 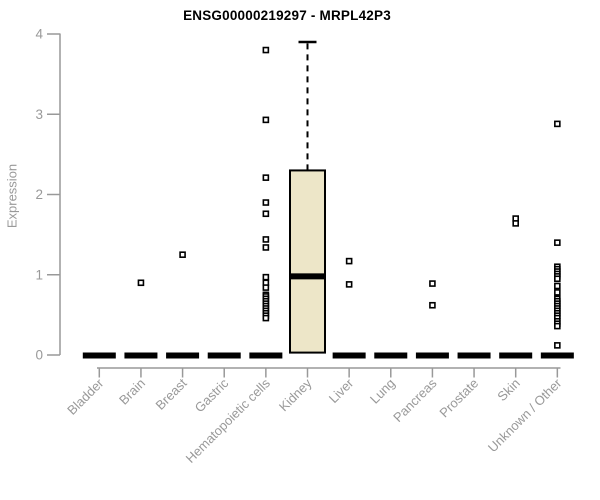 What do you see at coordinates (287, 15) in the screenshot?
I see `chart-title: ENSG00000219297 - MRPL42P3` at bounding box center [287, 15].